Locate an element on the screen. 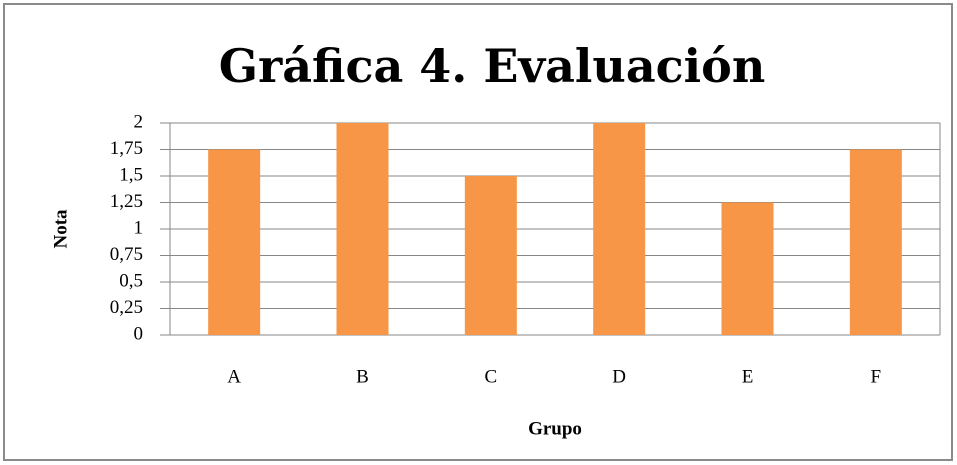  x-tick-label: F is located at coordinates (876, 376).